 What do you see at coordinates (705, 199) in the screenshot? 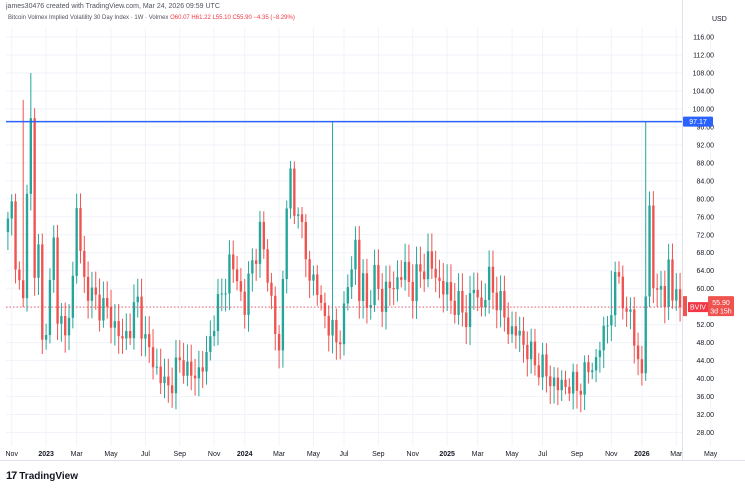
I see `y-tick-label: 80.00` at bounding box center [705, 199].